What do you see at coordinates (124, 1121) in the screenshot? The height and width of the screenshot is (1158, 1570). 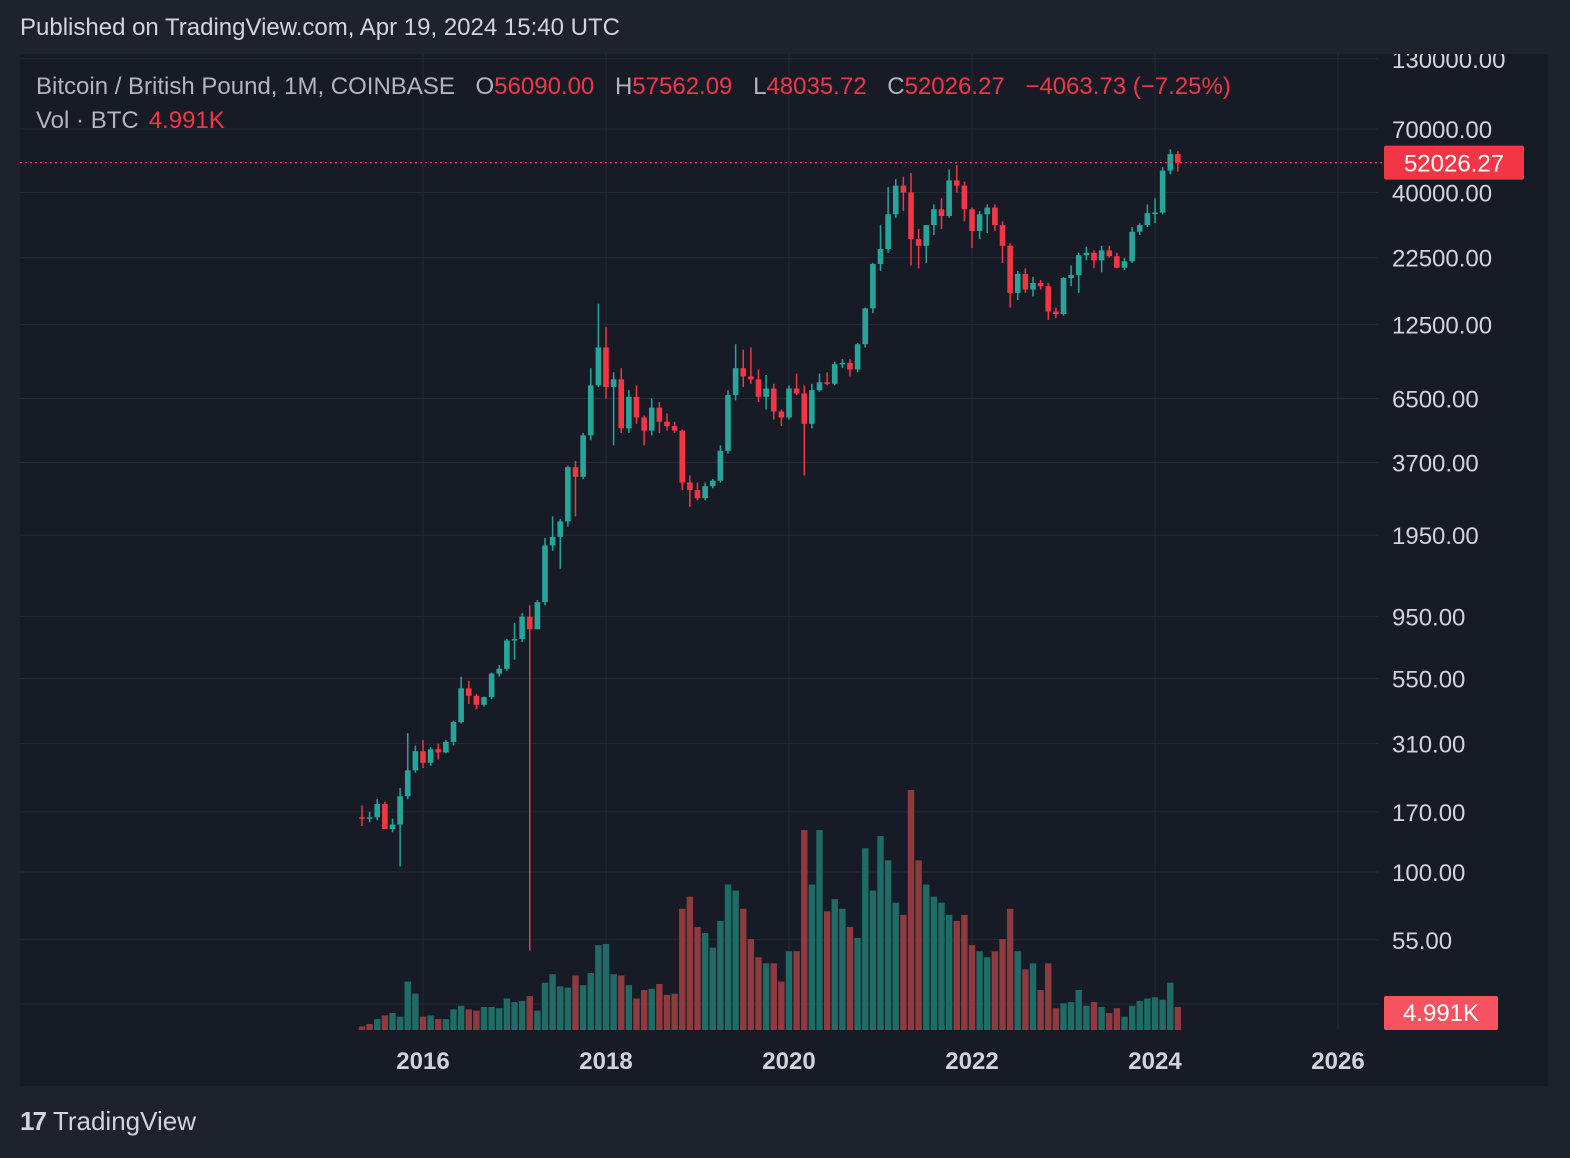 I see `brand-name: TradingView` at bounding box center [124, 1121].